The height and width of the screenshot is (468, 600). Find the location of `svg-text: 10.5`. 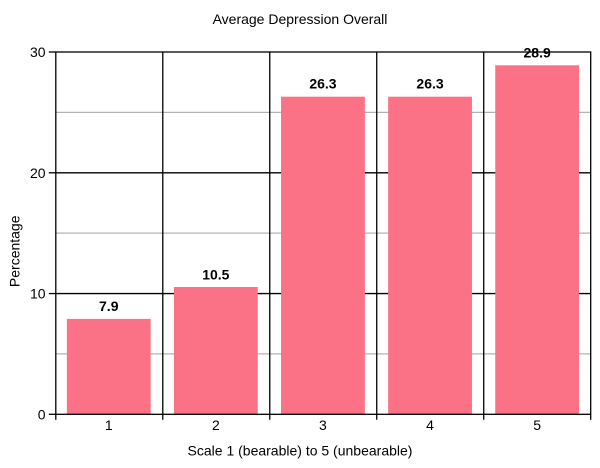

svg-text: 10.5 is located at coordinates (215, 275).